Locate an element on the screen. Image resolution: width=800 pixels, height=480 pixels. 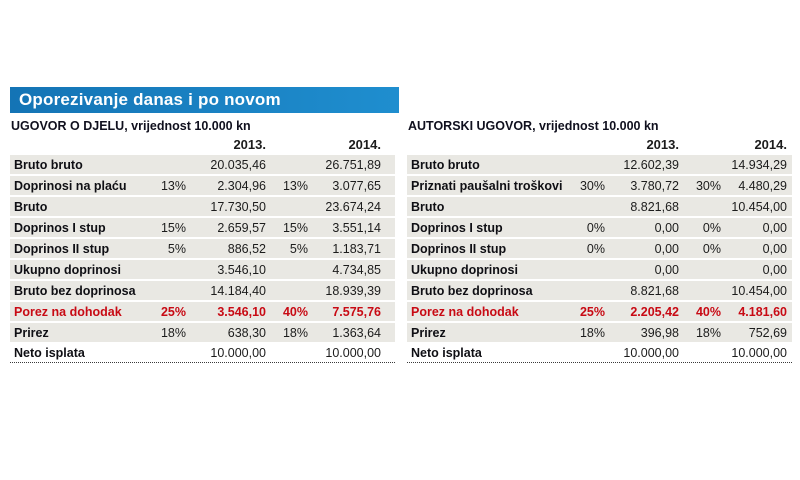
value-2013: 396,98 is located at coordinates (659, 332).